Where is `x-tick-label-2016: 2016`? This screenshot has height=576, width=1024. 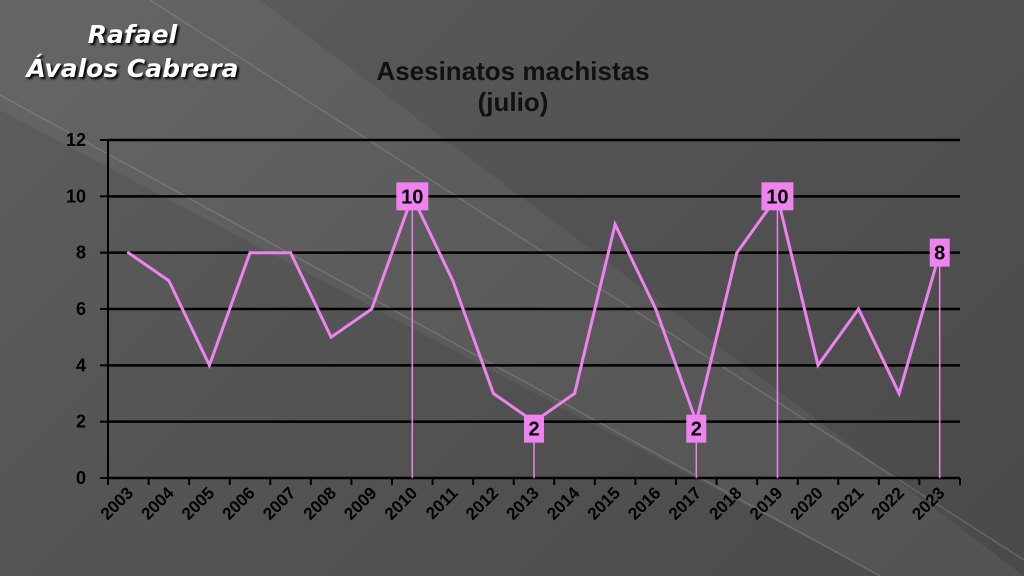 x-tick-label-2016: 2016 is located at coordinates (644, 503).